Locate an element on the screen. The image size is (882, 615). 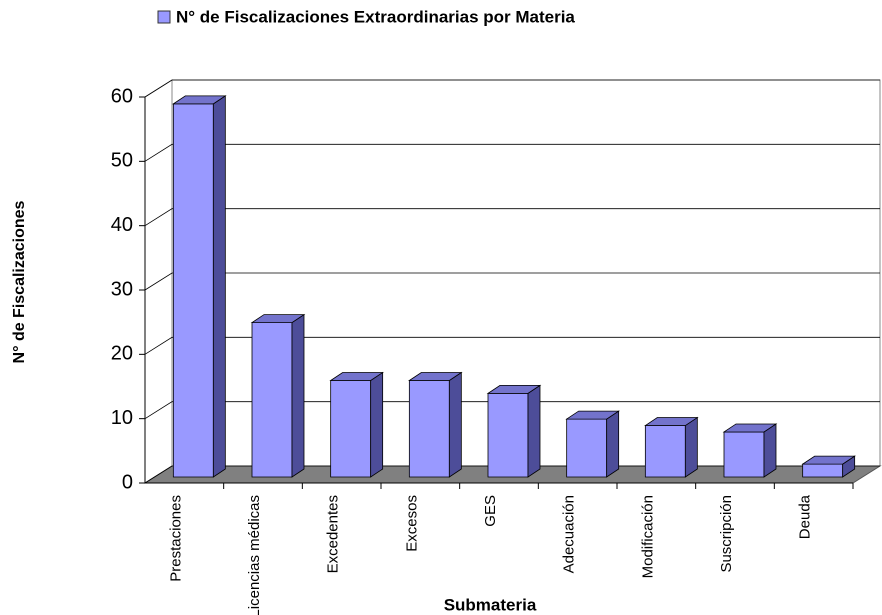
x-tick-label: Licencias médicas is located at coordinates (254, 555).